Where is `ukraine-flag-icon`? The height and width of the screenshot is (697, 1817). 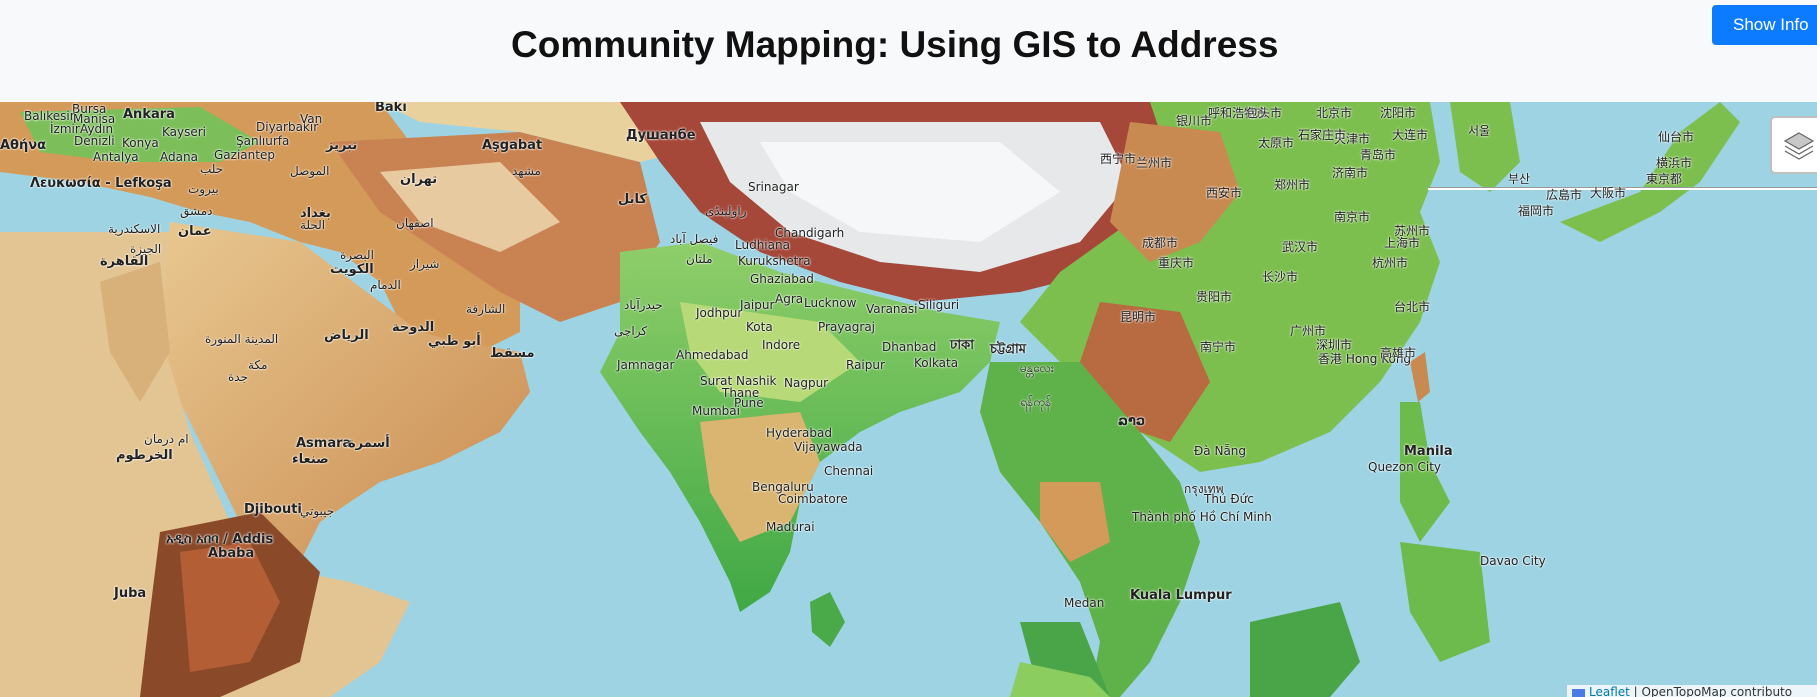
ukraine-flag-icon is located at coordinates (1578, 692).